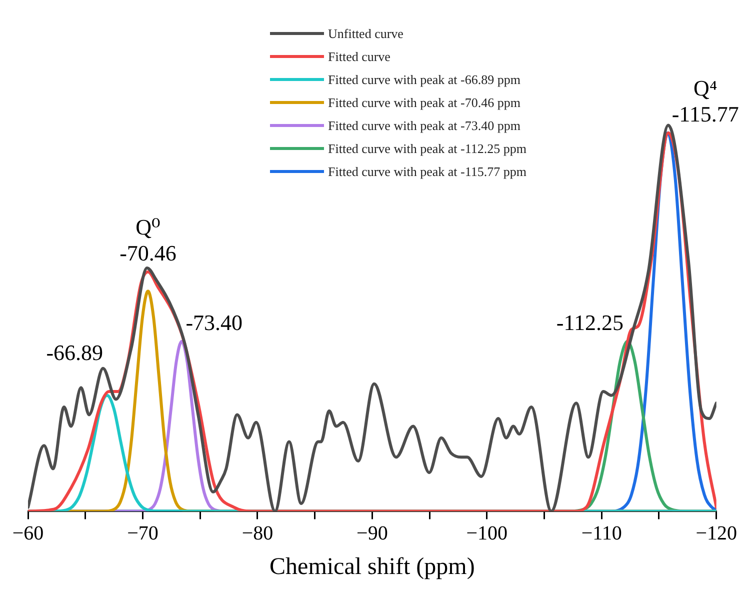 This screenshot has width=748, height=594. What do you see at coordinates (424, 80) in the screenshot?
I see `legend-label: Fitted curve with peak at -66.89 ppm` at bounding box center [424, 80].